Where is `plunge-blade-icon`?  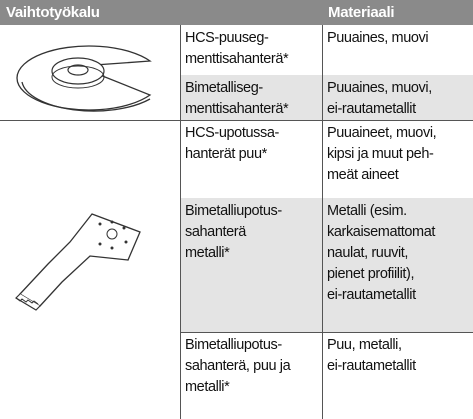
plunge-blade-icon is located at coordinates (78, 262).